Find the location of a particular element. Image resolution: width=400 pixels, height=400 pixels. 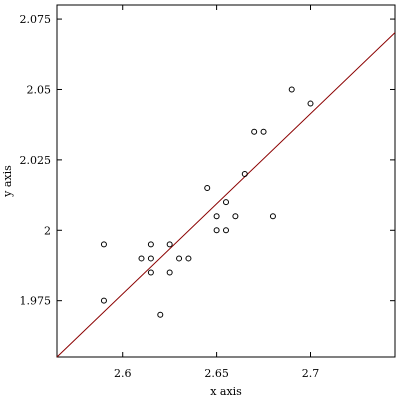

y-tick-label: 2 is located at coordinates (47, 230).